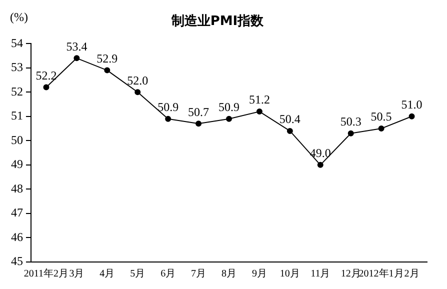 The image size is (447, 289). What do you see at coordinates (168, 274) in the screenshot?
I see `x-tick-label: 6月` at bounding box center [168, 274].